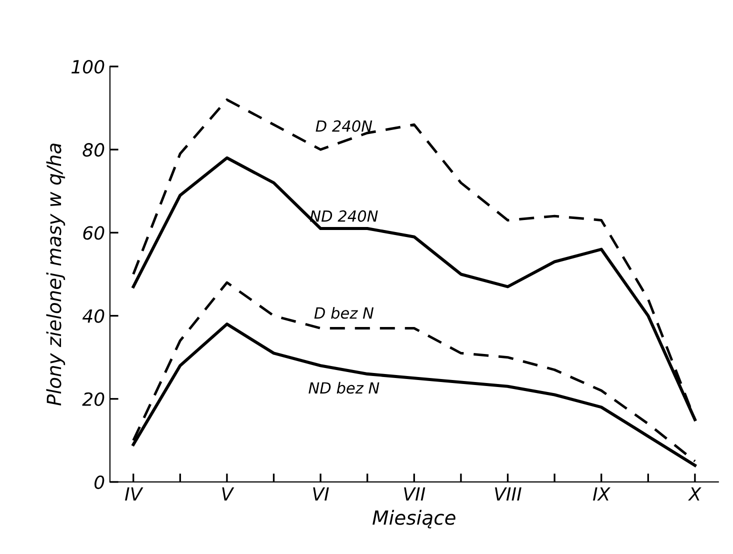 The width and height of the screenshot is (733, 554). I want to click on x-tick-label: IX, so click(601, 494).